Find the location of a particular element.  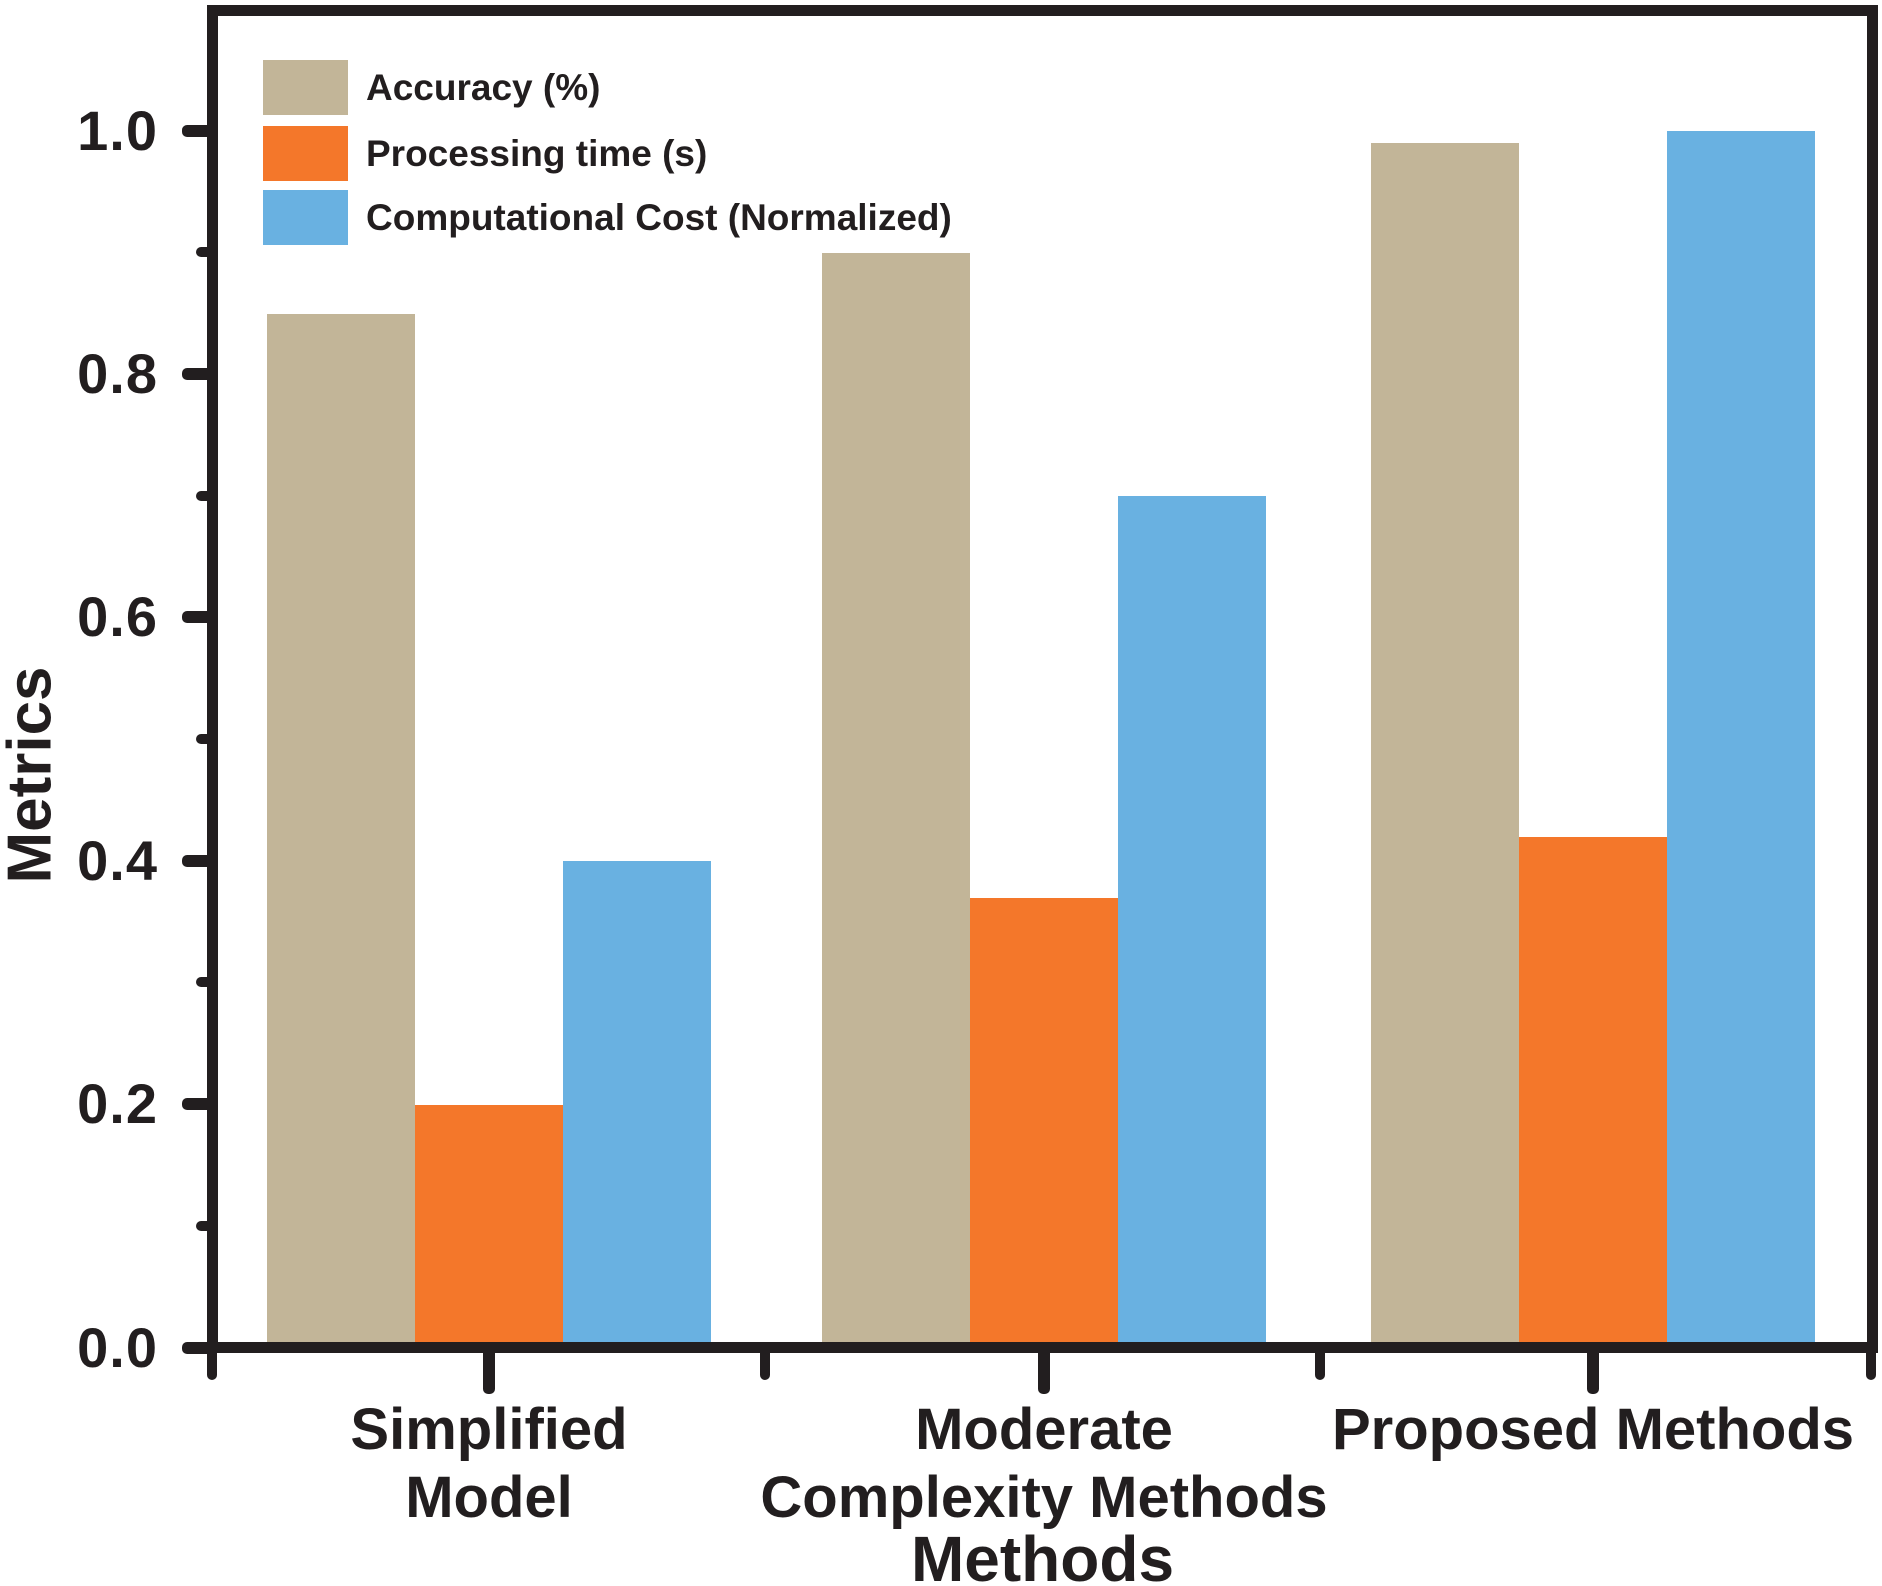

category-label-line: Model is located at coordinates (489, 1497).